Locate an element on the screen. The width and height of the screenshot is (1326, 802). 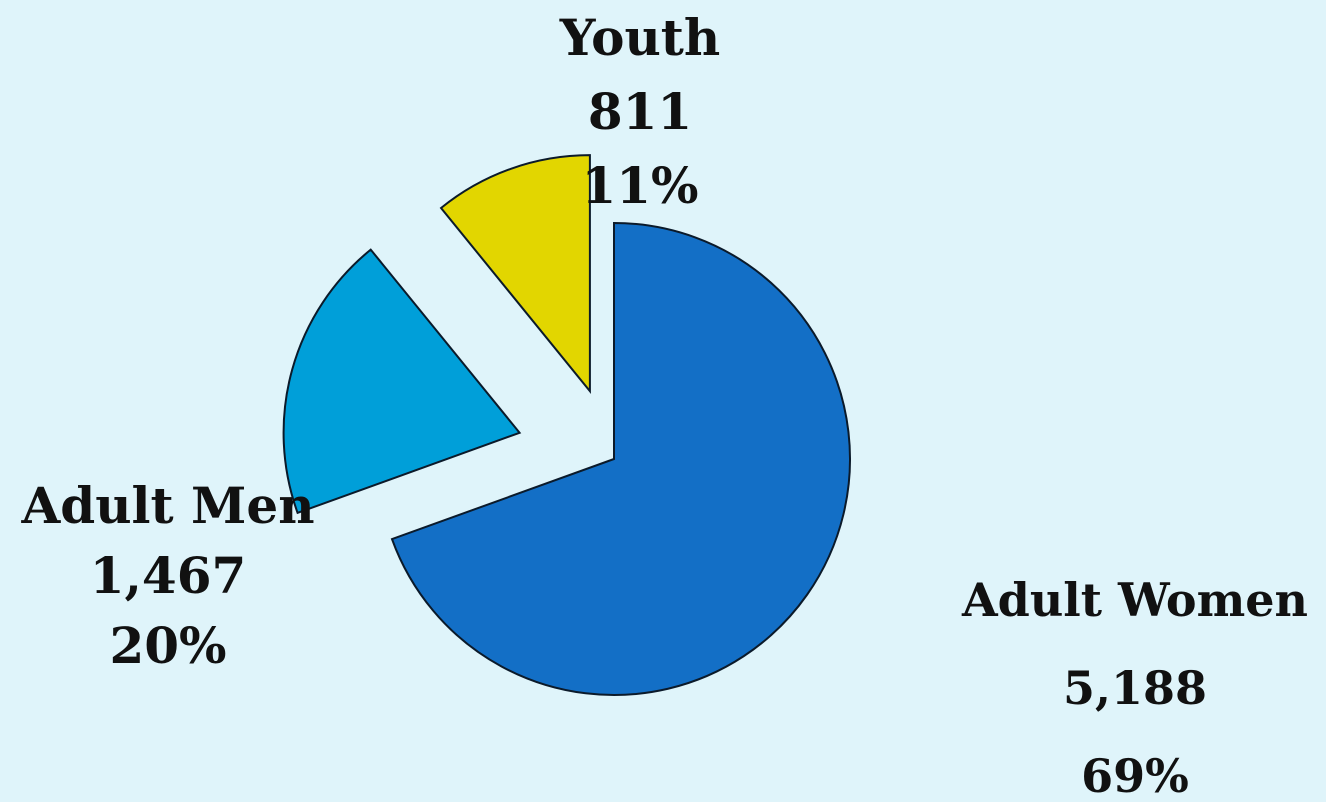
label-youth-value: 811 is located at coordinates (640, 111).